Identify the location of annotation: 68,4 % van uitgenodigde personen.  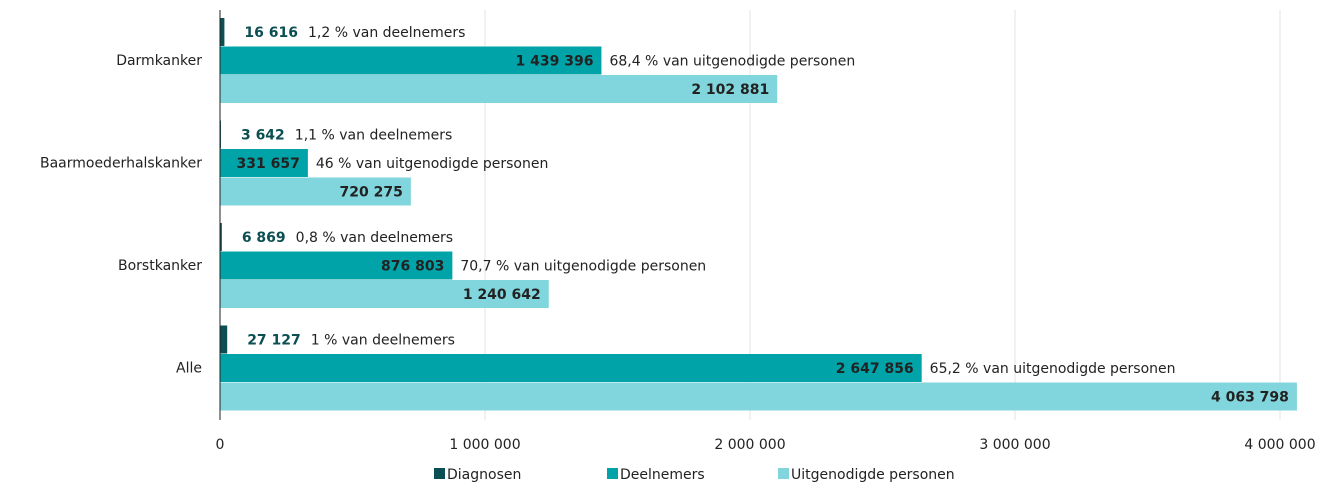
(732, 62).